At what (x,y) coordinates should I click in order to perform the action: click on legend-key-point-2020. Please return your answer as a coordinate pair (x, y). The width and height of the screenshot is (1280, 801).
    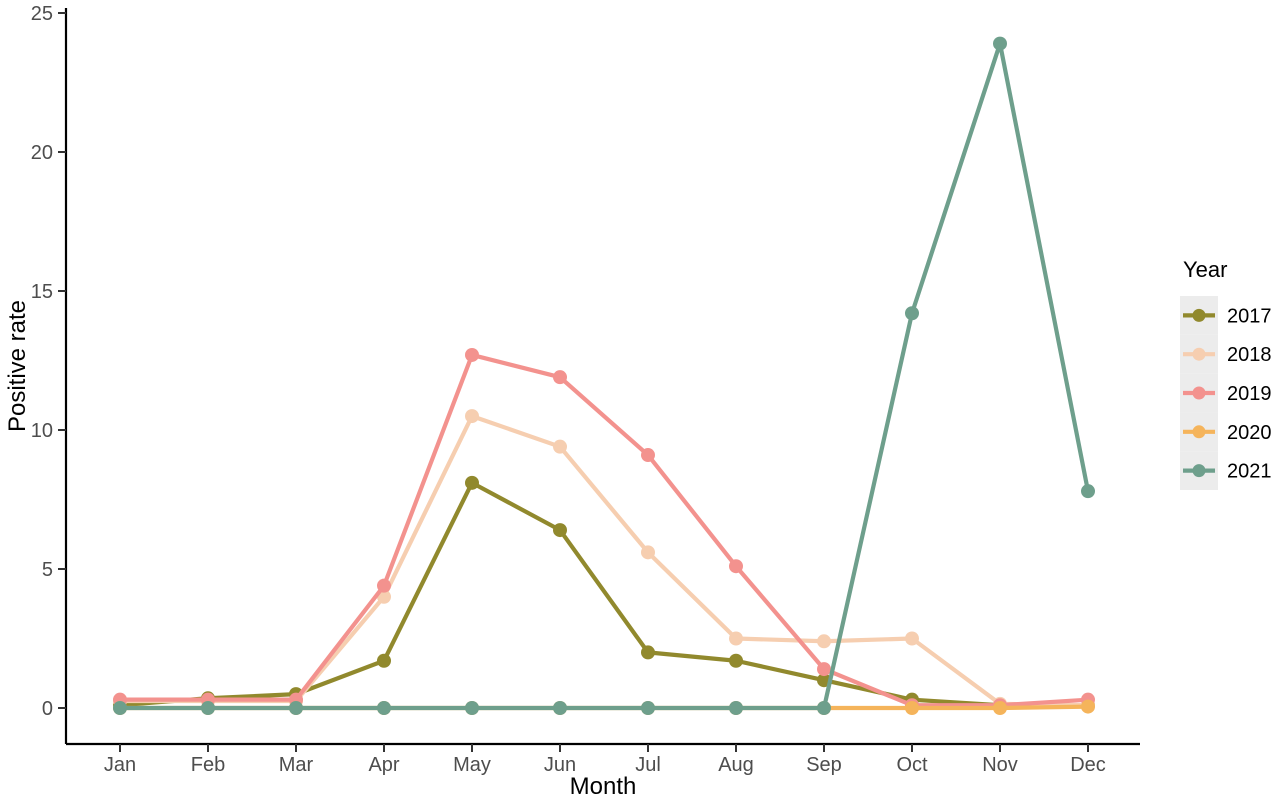
    Looking at the image, I should click on (1199, 432).